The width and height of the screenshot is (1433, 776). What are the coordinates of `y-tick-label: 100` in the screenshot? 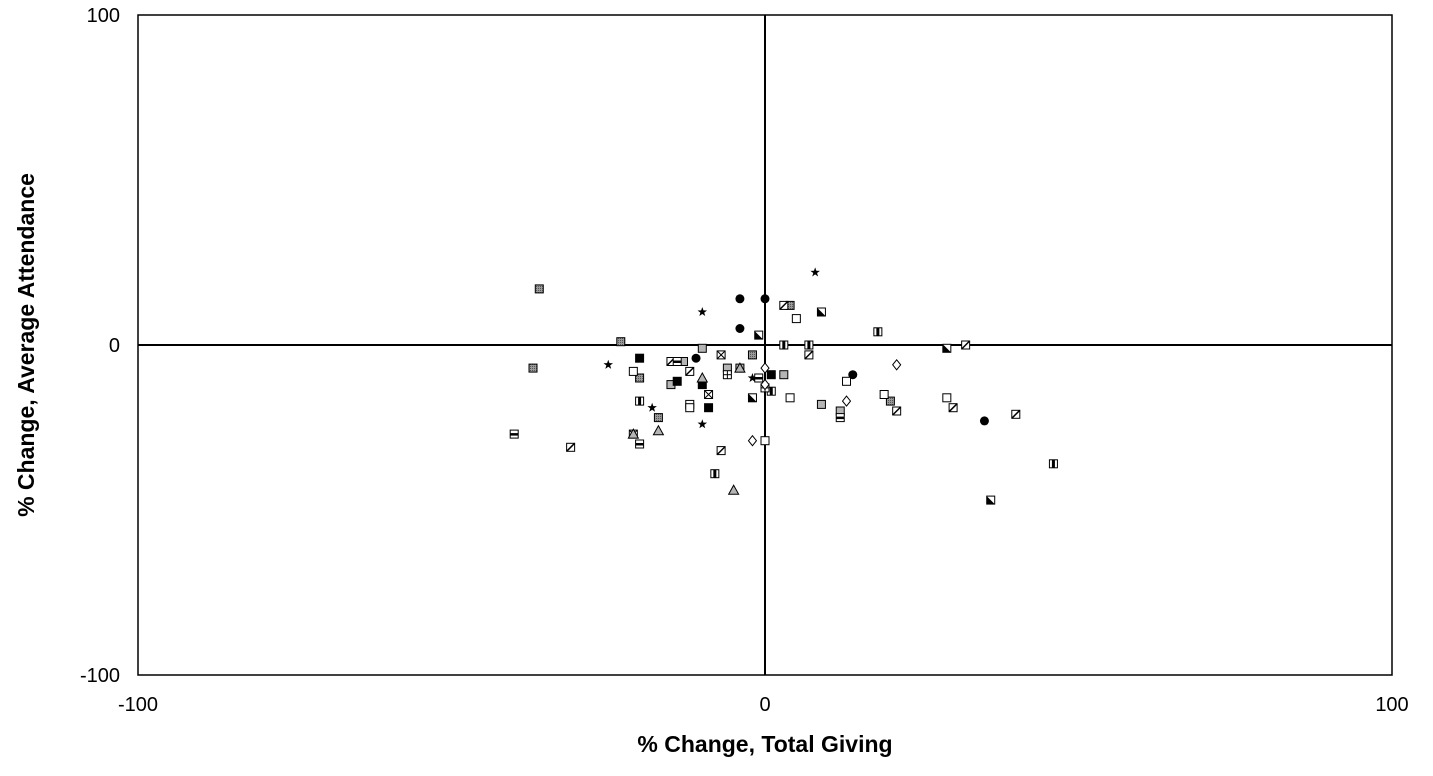 It's located at (103, 16).